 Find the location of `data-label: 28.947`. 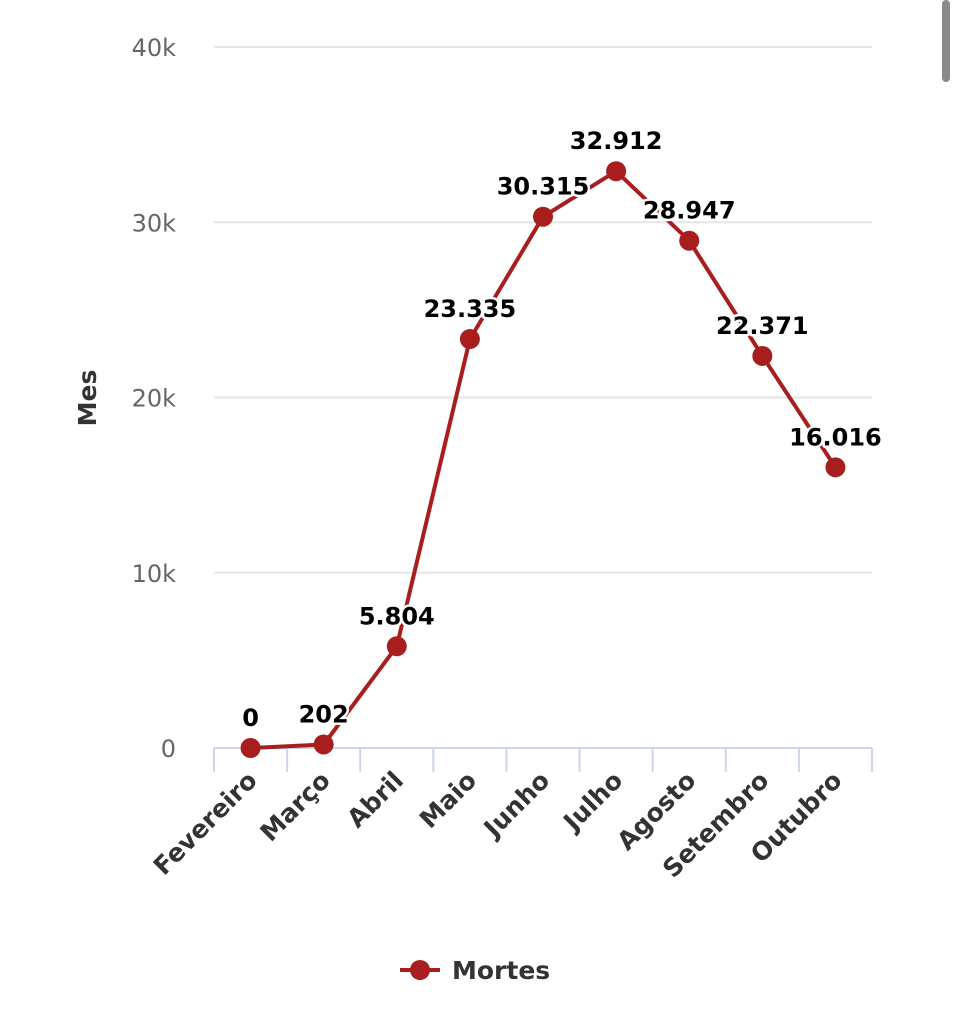

data-label: 28.947 is located at coordinates (689, 211).